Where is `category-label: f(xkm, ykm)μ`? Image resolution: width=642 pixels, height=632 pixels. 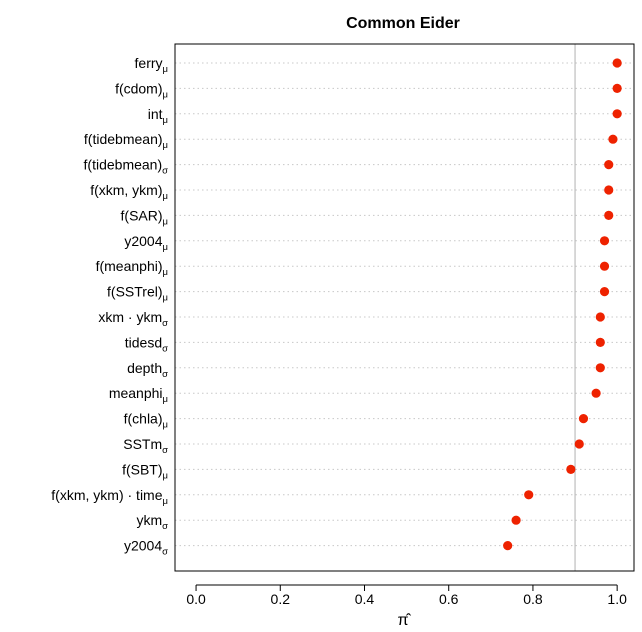 category-label: f(xkm, ykm)μ is located at coordinates (129, 192).